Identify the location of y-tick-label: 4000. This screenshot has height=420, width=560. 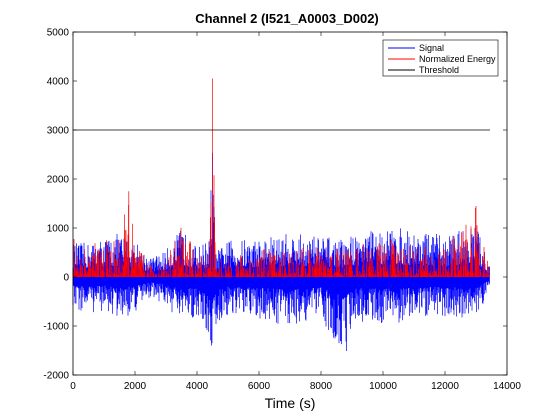
(58, 82).